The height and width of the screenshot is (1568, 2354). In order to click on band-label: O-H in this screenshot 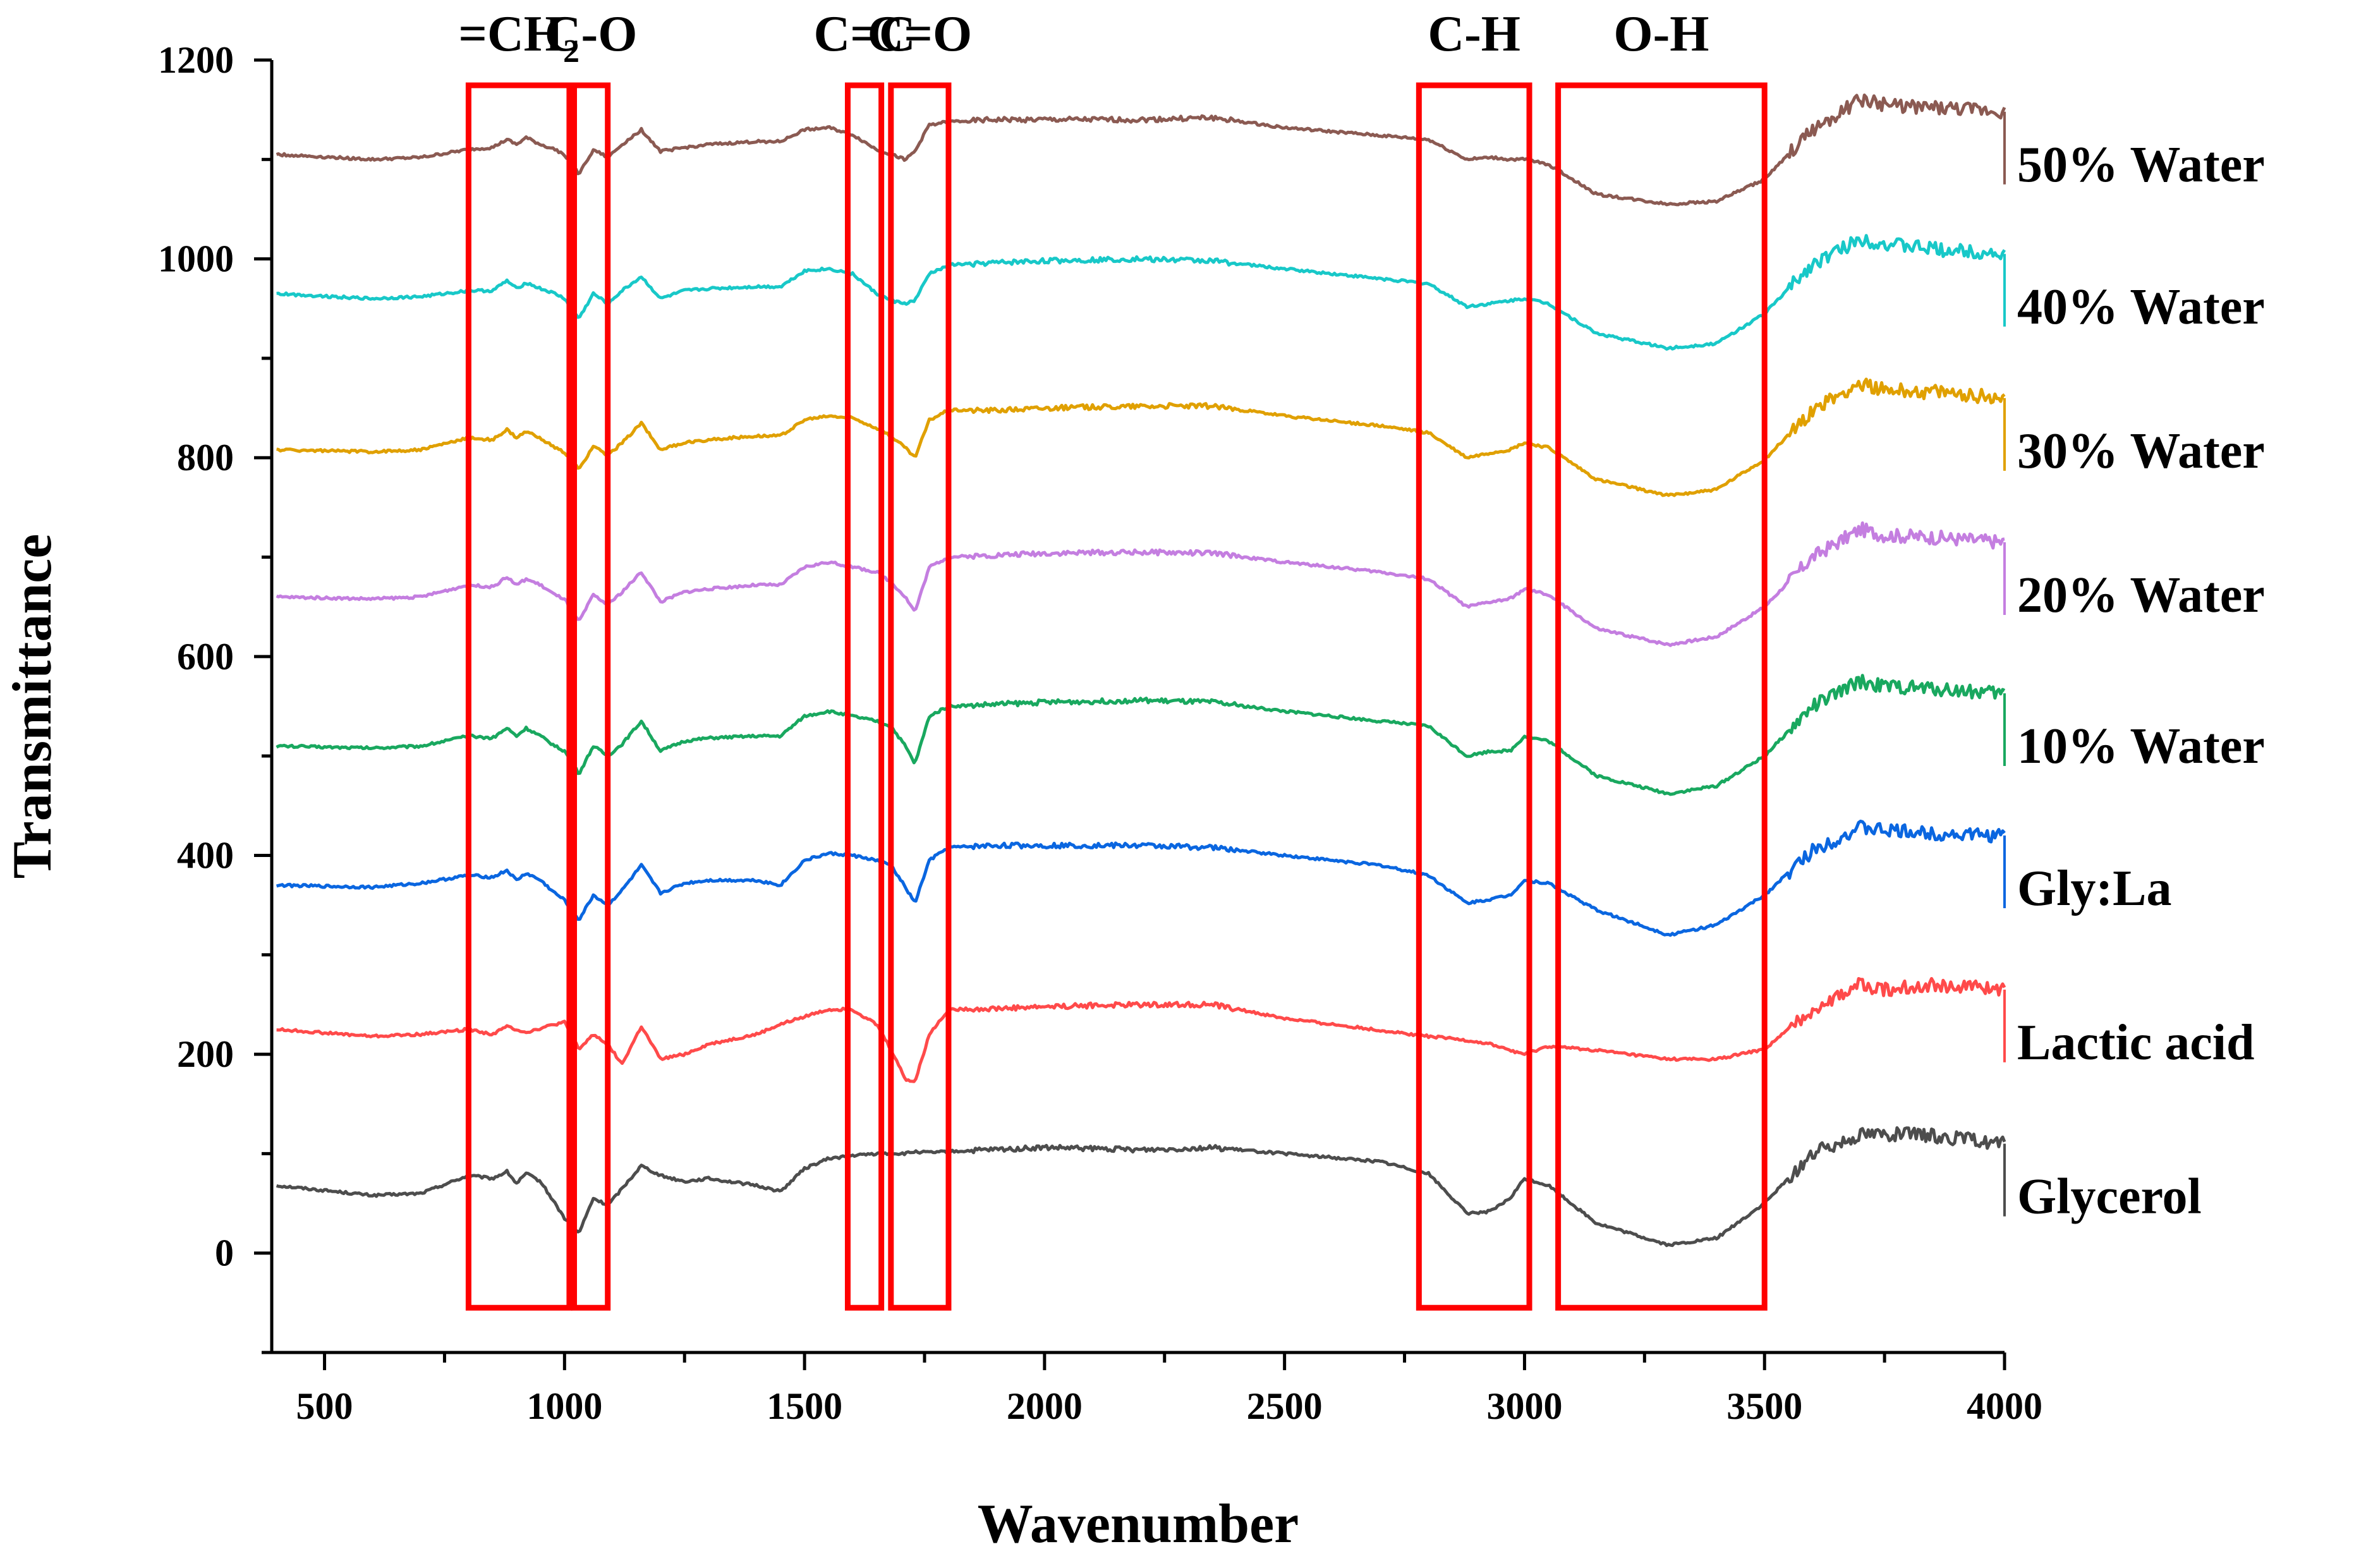, I will do `click(1661, 34)`.